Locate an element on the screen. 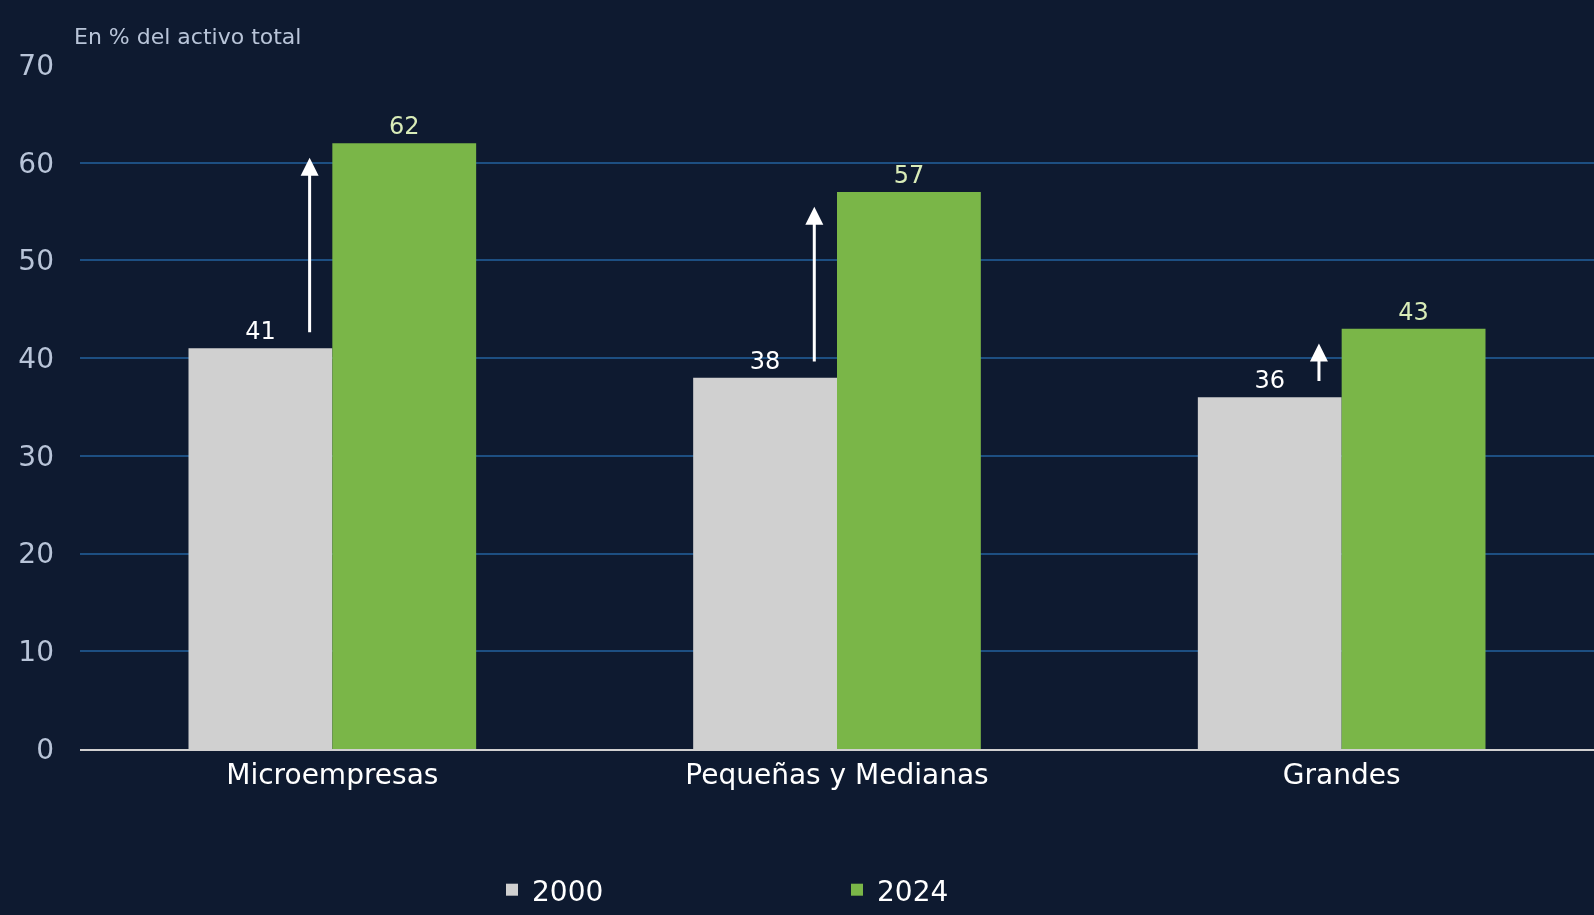 Image resolution: width=1594 pixels, height=915 pixels. data-label: 43 is located at coordinates (1413, 311).